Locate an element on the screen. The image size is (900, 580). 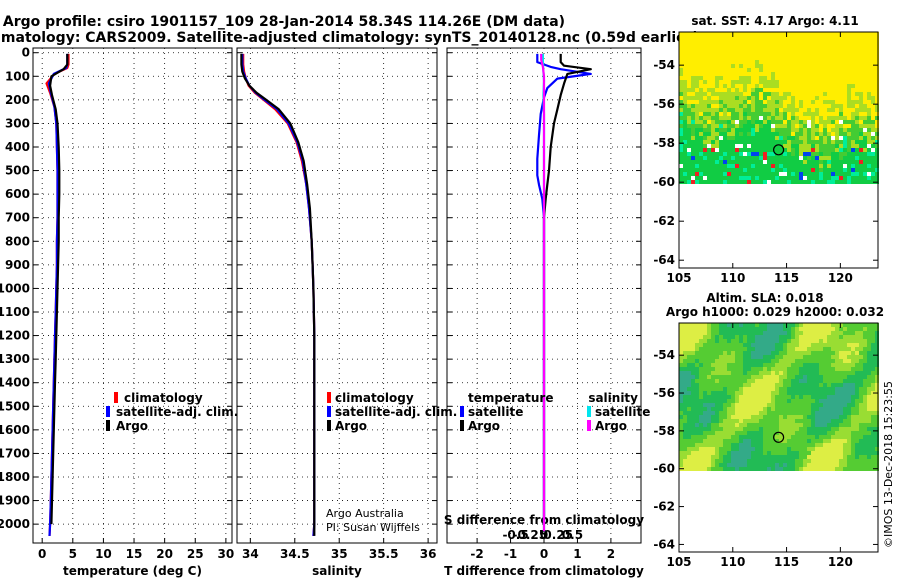
y-tick-label: 900 is located at coordinates (17, 265).